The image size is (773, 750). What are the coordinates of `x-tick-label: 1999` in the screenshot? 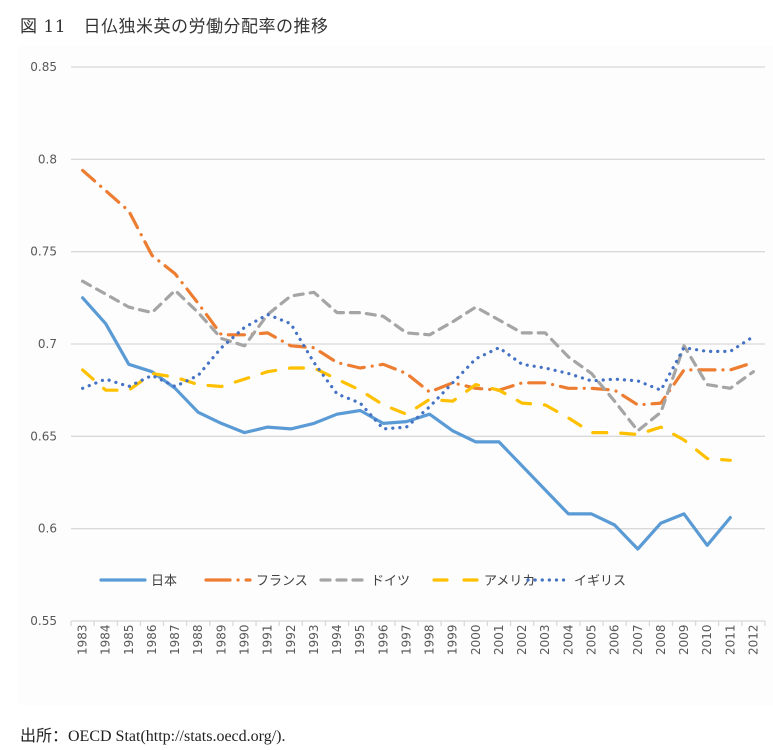 It's located at (453, 639).